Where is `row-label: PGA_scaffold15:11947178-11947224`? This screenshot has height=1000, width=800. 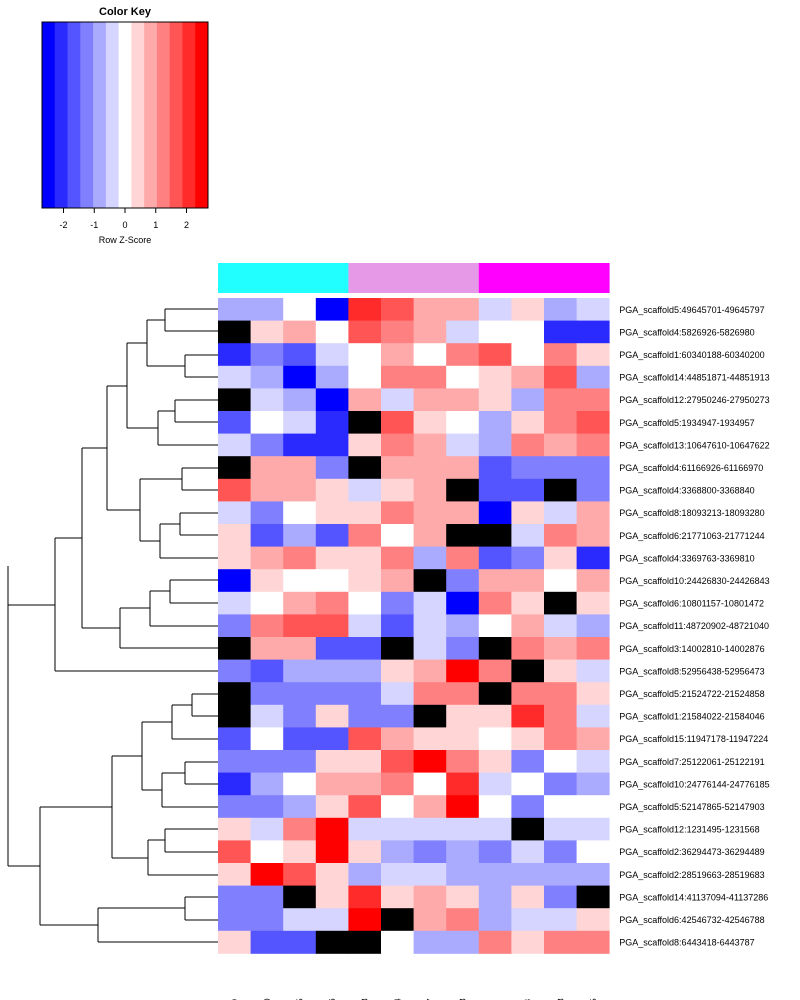 row-label: PGA_scaffold15:11947178-11947224 is located at coordinates (693, 739).